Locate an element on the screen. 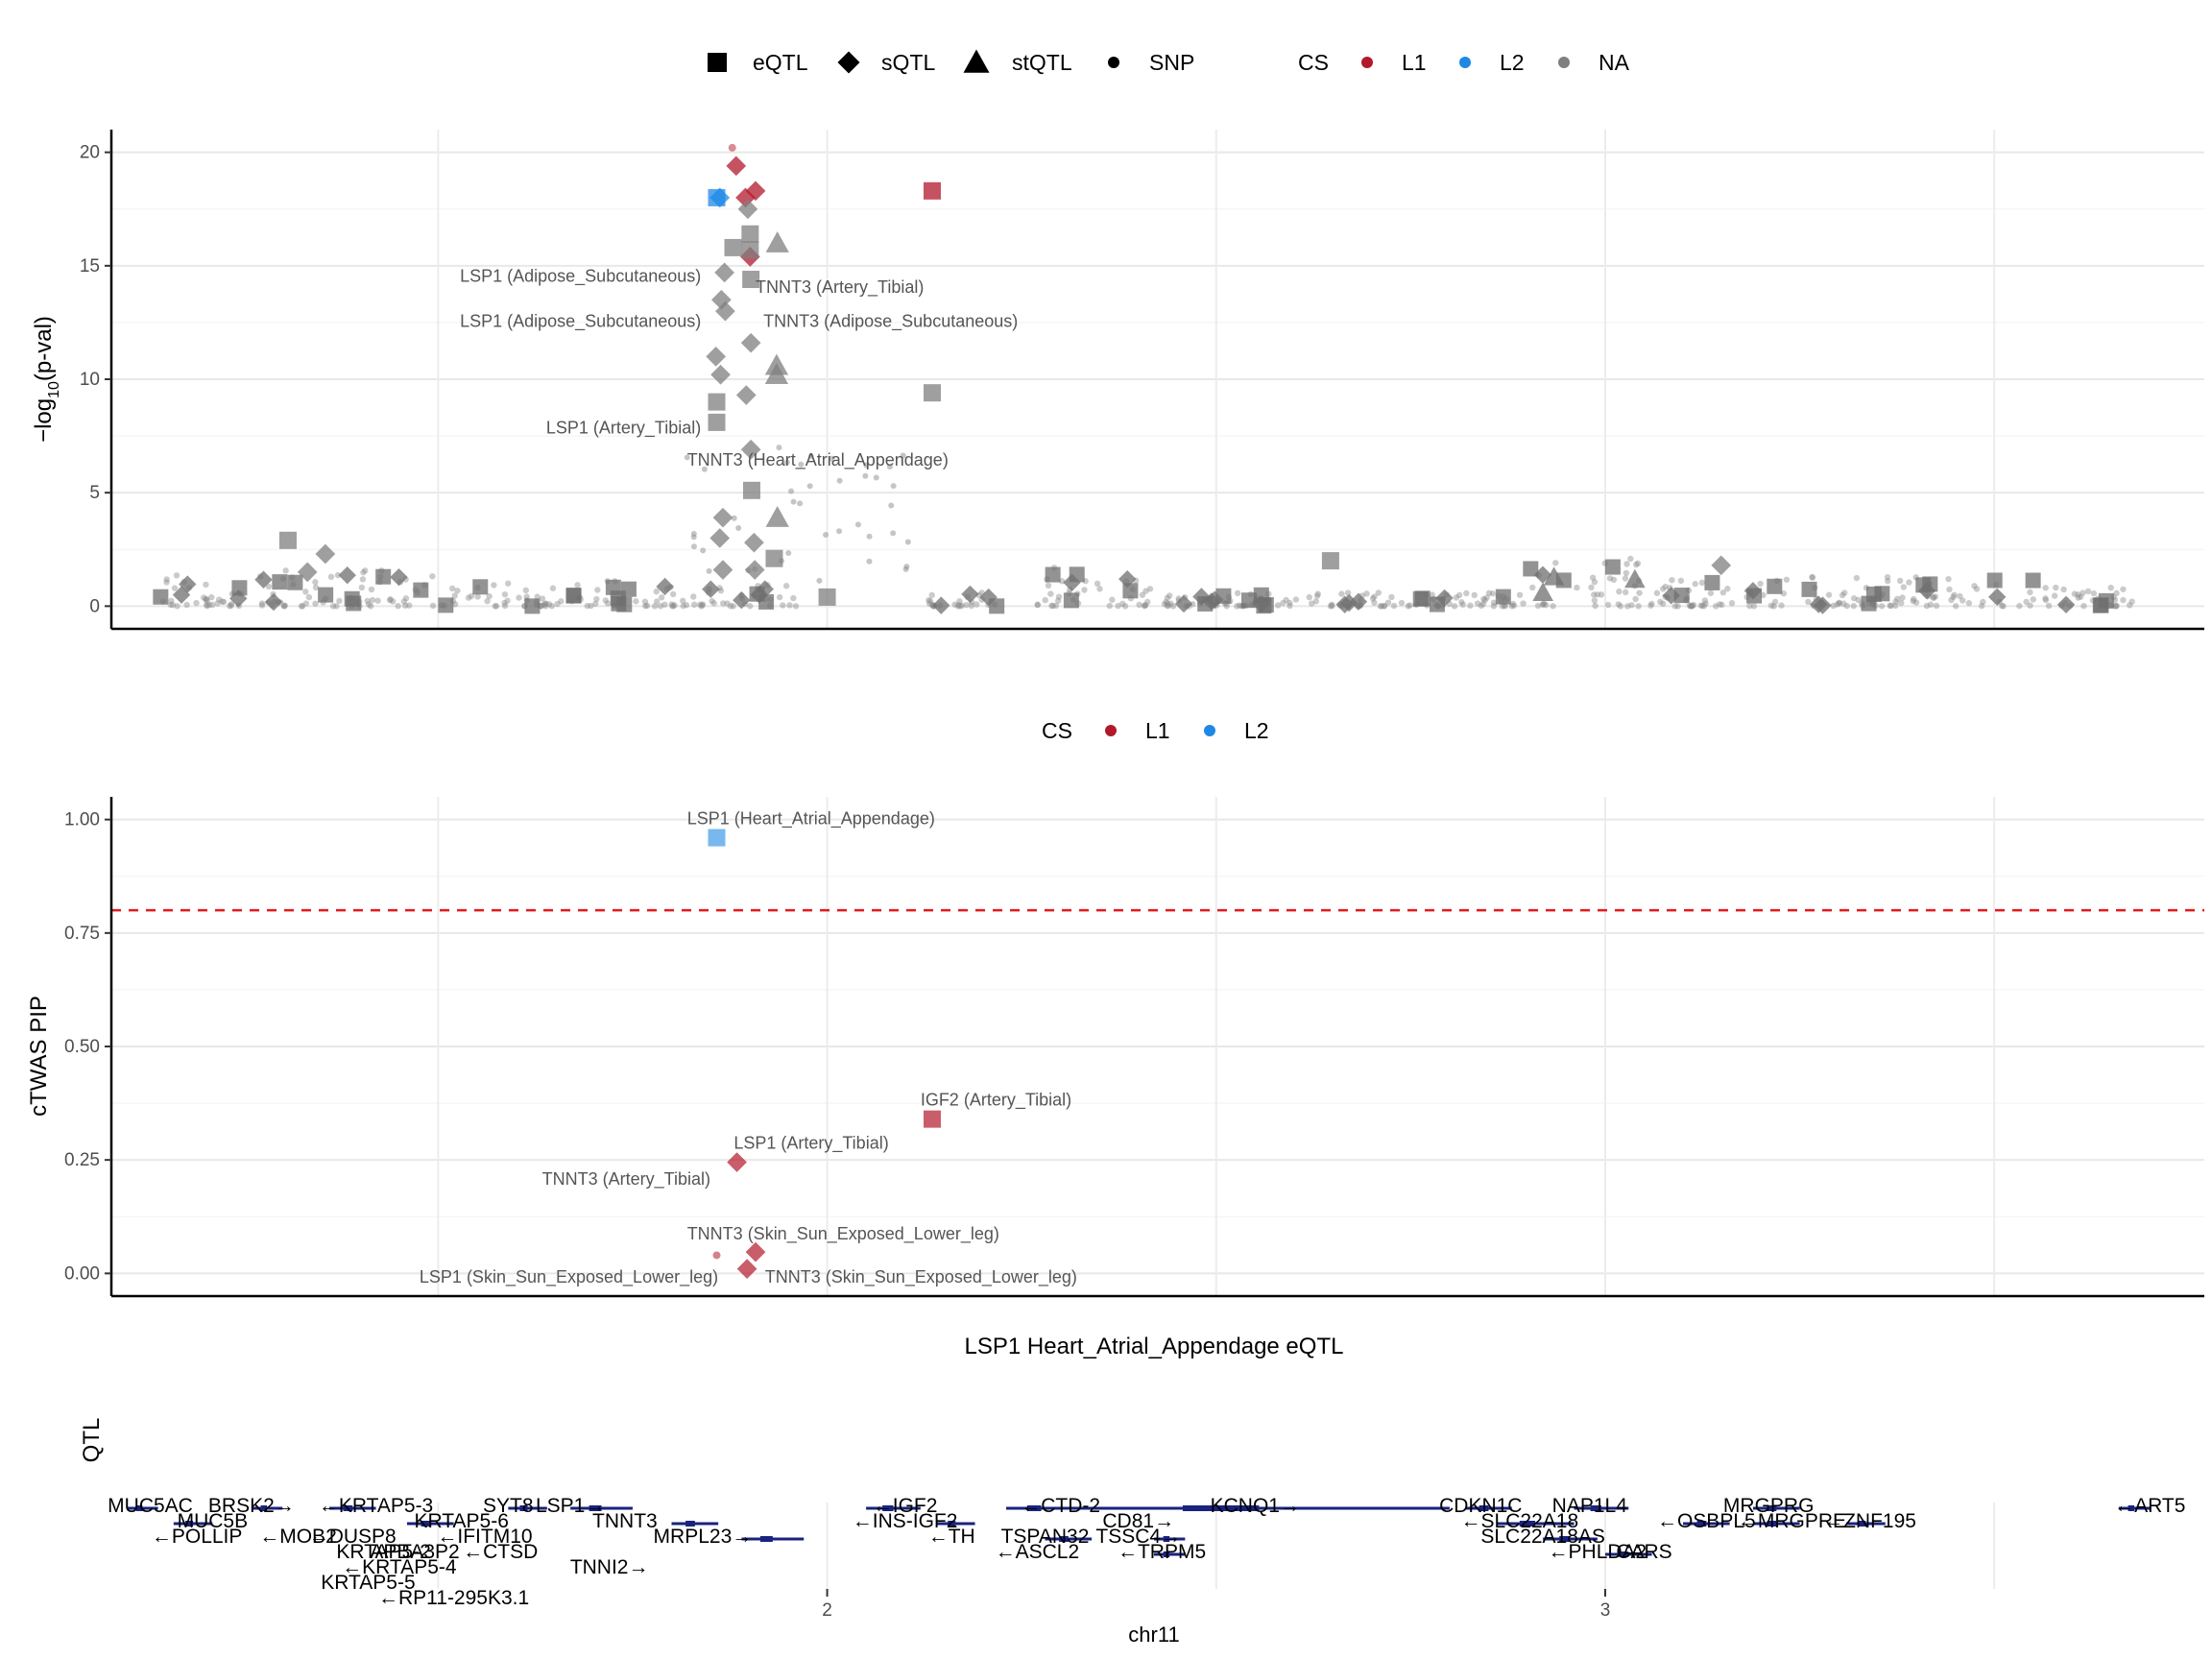 The image size is (2212, 1659). middle-y-tick-label: 0.00 is located at coordinates (82, 1273).